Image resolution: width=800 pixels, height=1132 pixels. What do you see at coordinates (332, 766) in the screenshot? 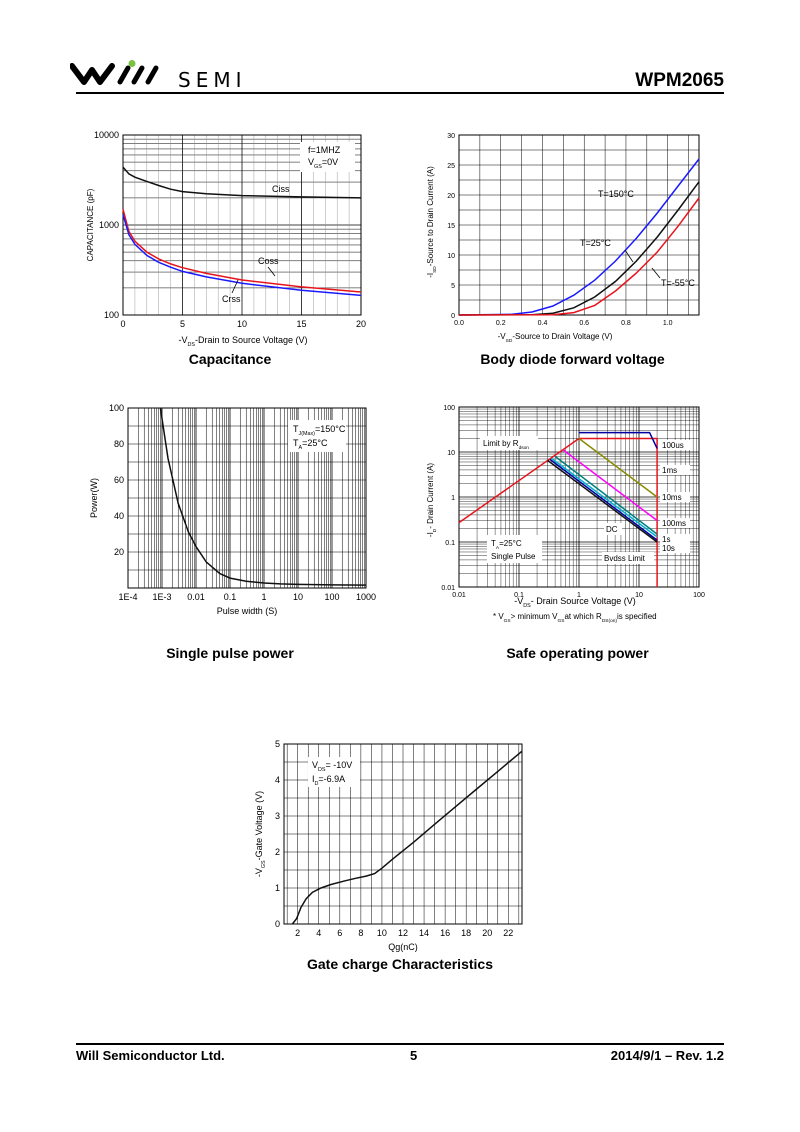
I see `annotation-text: VDS= -10V` at bounding box center [332, 766].